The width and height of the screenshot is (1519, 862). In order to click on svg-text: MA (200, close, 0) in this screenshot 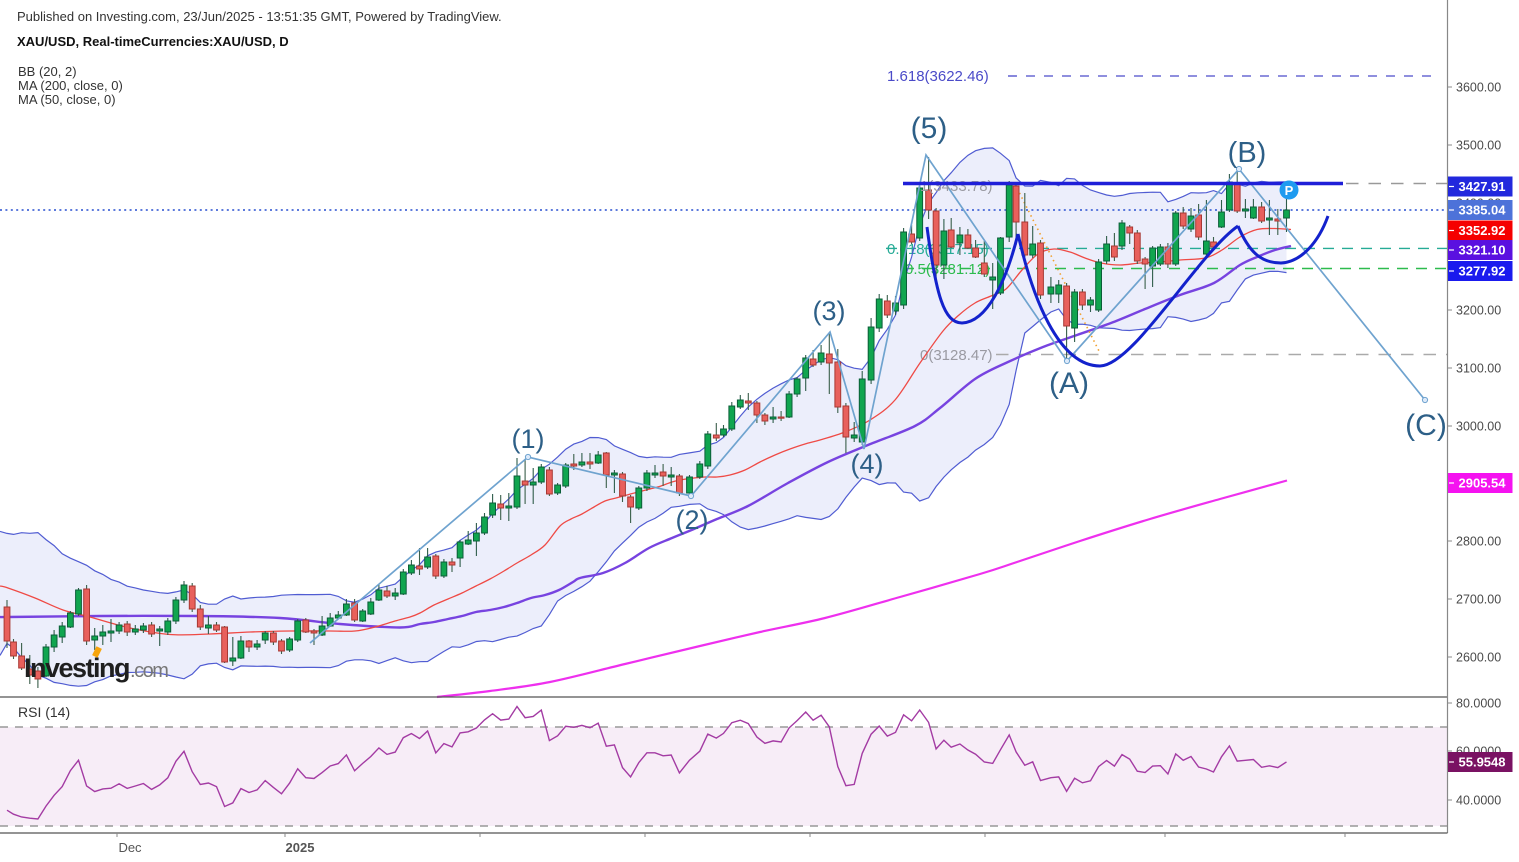, I will do `click(70, 85)`.